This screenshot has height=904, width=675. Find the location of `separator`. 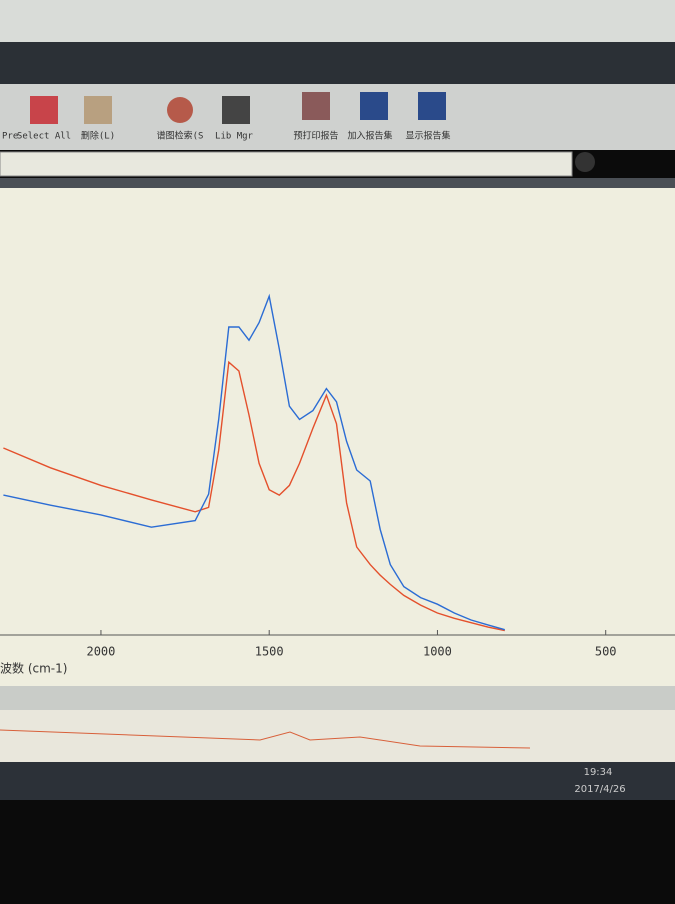

separator is located at coordinates (337, 183).